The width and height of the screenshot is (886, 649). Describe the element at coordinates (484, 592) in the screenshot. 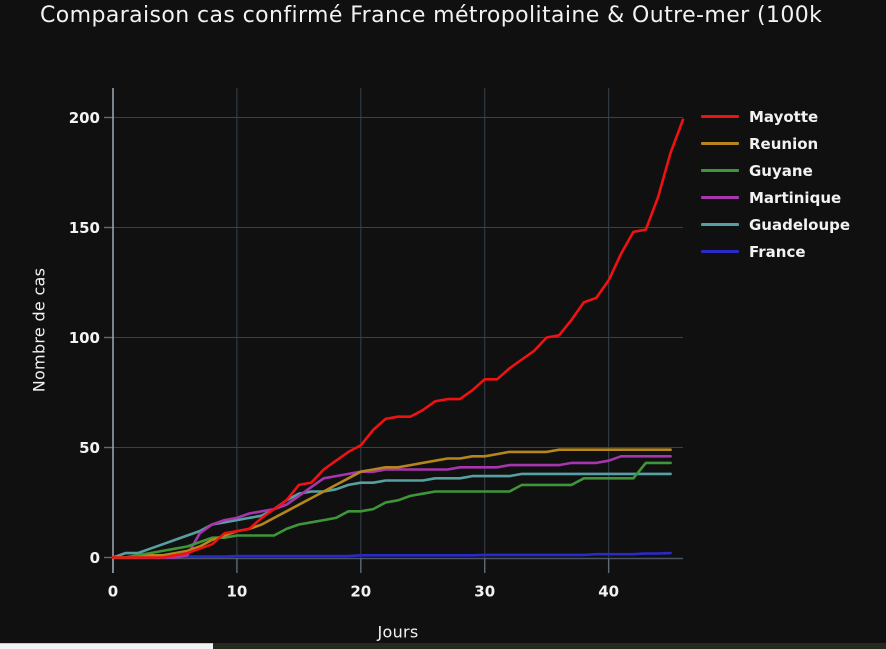

I see `x-tick-label: 30` at that location.